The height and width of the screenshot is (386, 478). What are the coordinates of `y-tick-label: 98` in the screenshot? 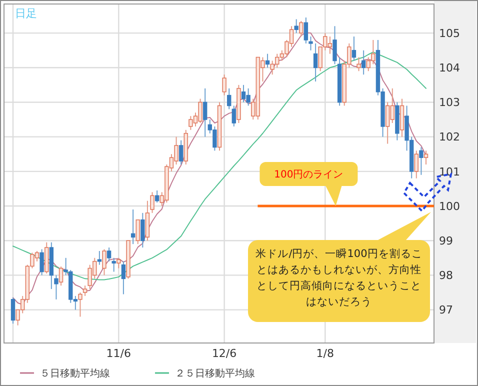 It's located at (446, 275).